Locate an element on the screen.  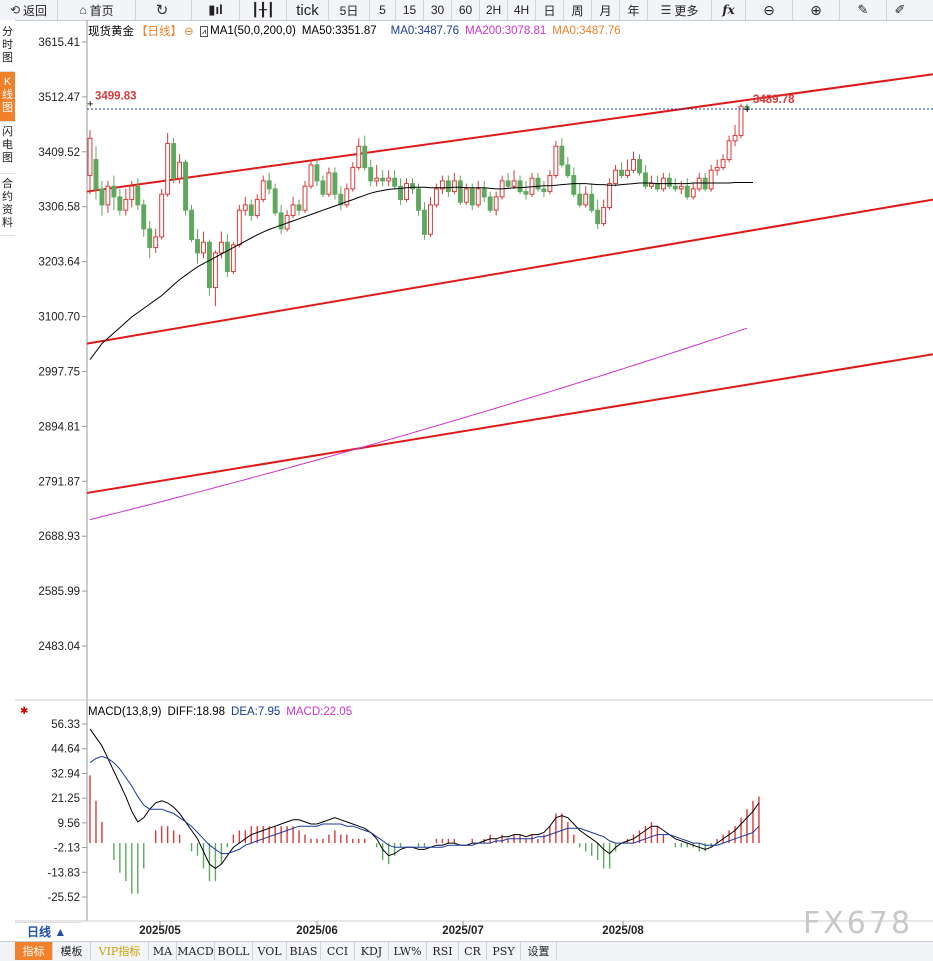
60min-button: 60 is located at coordinates (466, 10).